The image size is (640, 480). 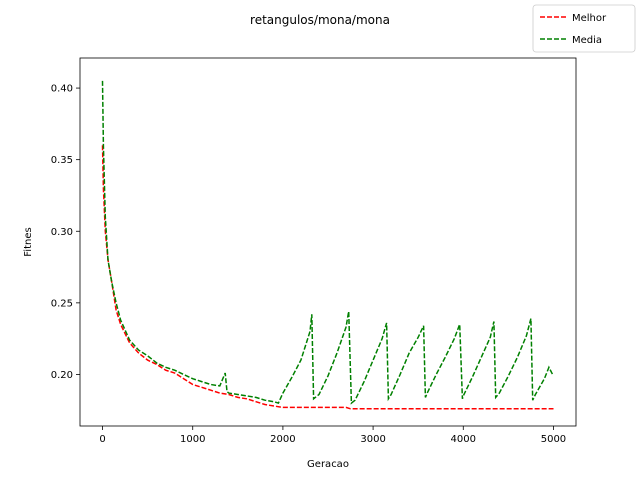 What do you see at coordinates (332, 435) in the screenshot?
I see `x-axis: 0 1000 2000 3000 4000 5000` at bounding box center [332, 435].